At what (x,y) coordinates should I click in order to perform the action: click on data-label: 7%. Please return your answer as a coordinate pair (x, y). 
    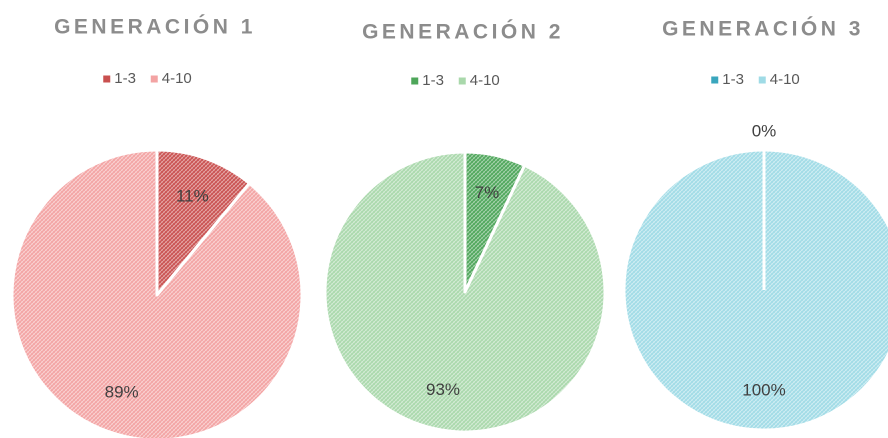
    Looking at the image, I should click on (487, 192).